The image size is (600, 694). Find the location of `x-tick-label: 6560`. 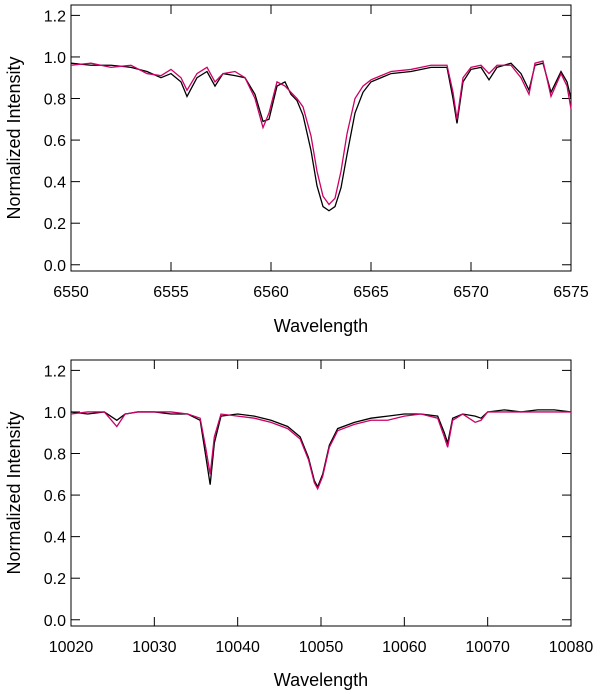

x-tick-label: 6560 is located at coordinates (271, 292).